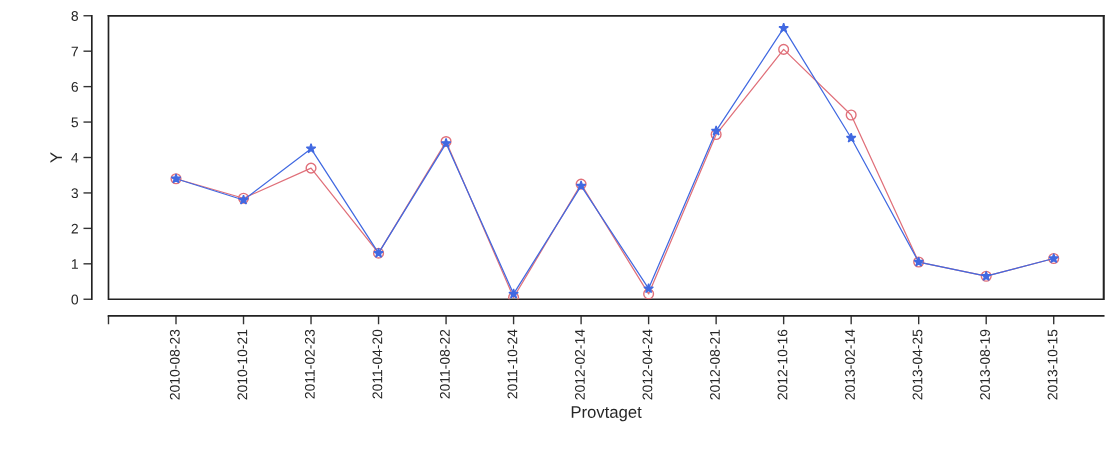 The image size is (1107, 450). I want to click on x-tick-label: 2013-04-25, so click(917, 364).